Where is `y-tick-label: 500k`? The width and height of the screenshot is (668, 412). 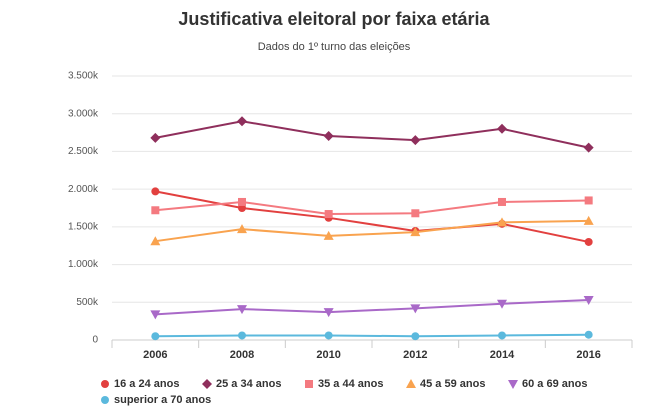
y-tick-label: 500k is located at coordinates (87, 302).